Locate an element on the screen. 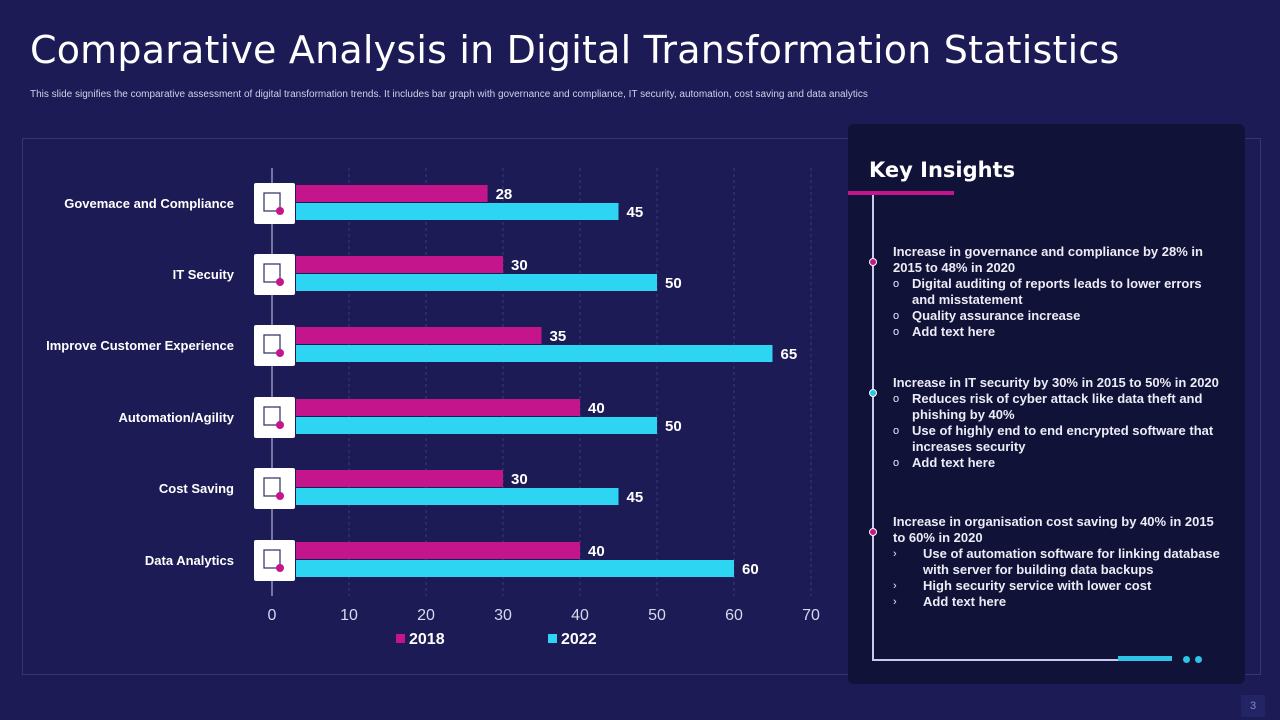 This screenshot has height=720, width=1280. insight-item: o Quality assurance increase is located at coordinates (1058, 316).